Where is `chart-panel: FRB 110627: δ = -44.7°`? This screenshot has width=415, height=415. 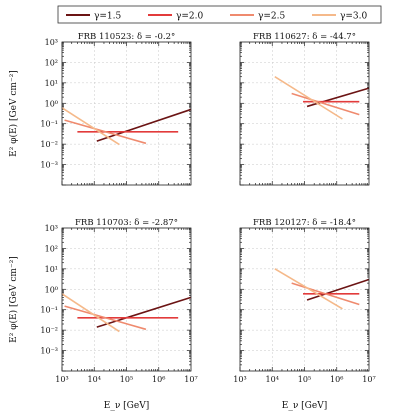
chart-panel: FRB 110627: δ = -44.7° is located at coordinates (304, 109).